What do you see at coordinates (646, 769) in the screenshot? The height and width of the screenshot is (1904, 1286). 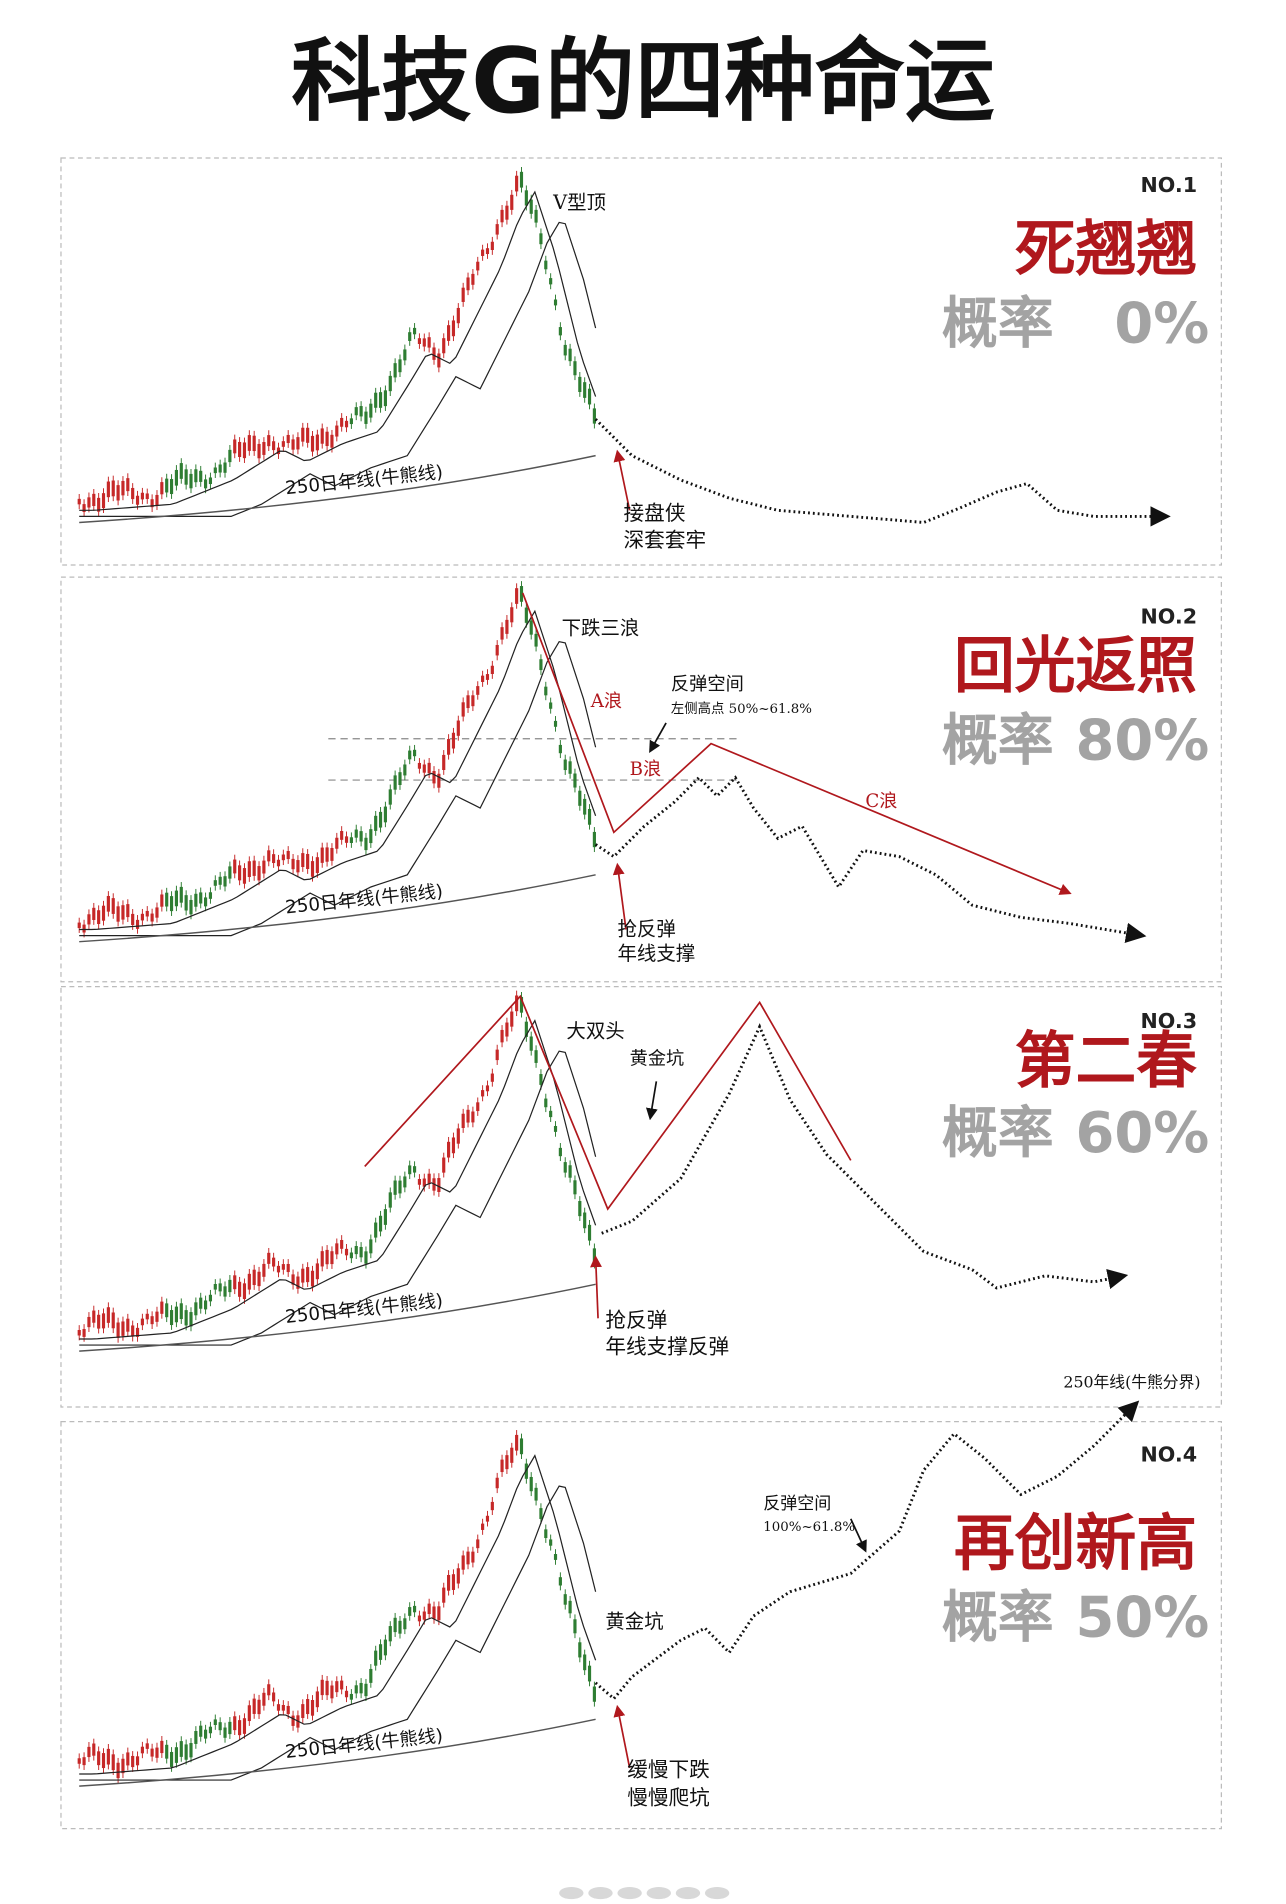 I see `annotation: B浪` at bounding box center [646, 769].